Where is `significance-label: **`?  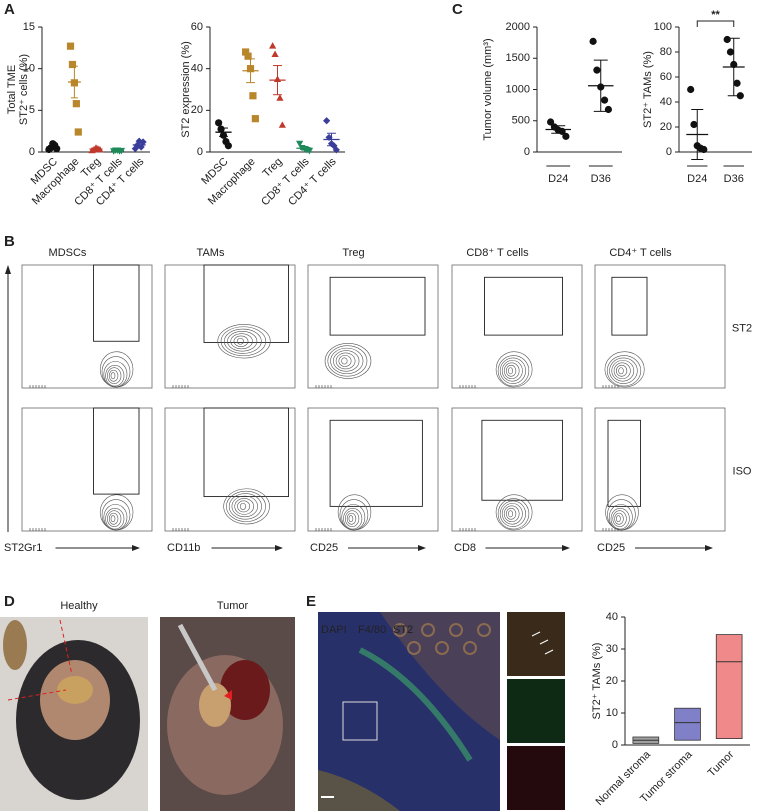
significance-label: ** is located at coordinates (715, 15).